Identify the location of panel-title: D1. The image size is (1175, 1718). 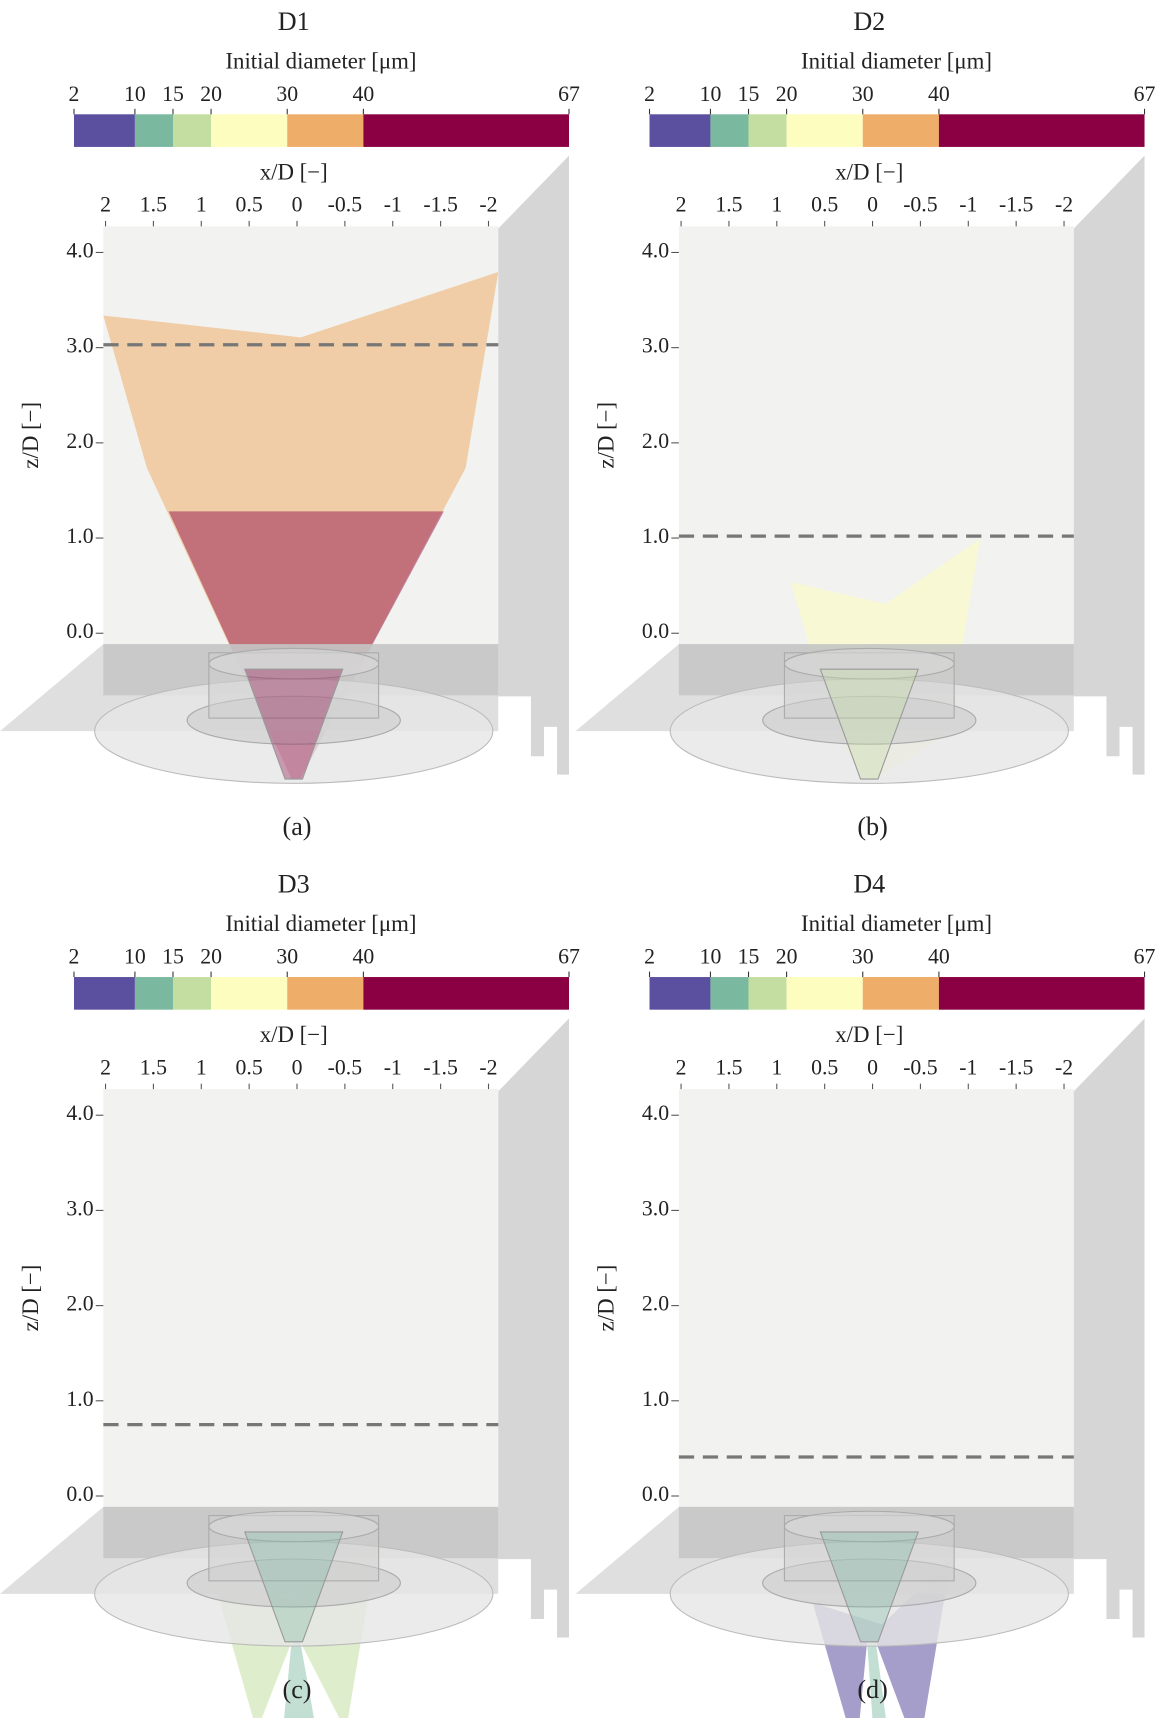
(294, 21).